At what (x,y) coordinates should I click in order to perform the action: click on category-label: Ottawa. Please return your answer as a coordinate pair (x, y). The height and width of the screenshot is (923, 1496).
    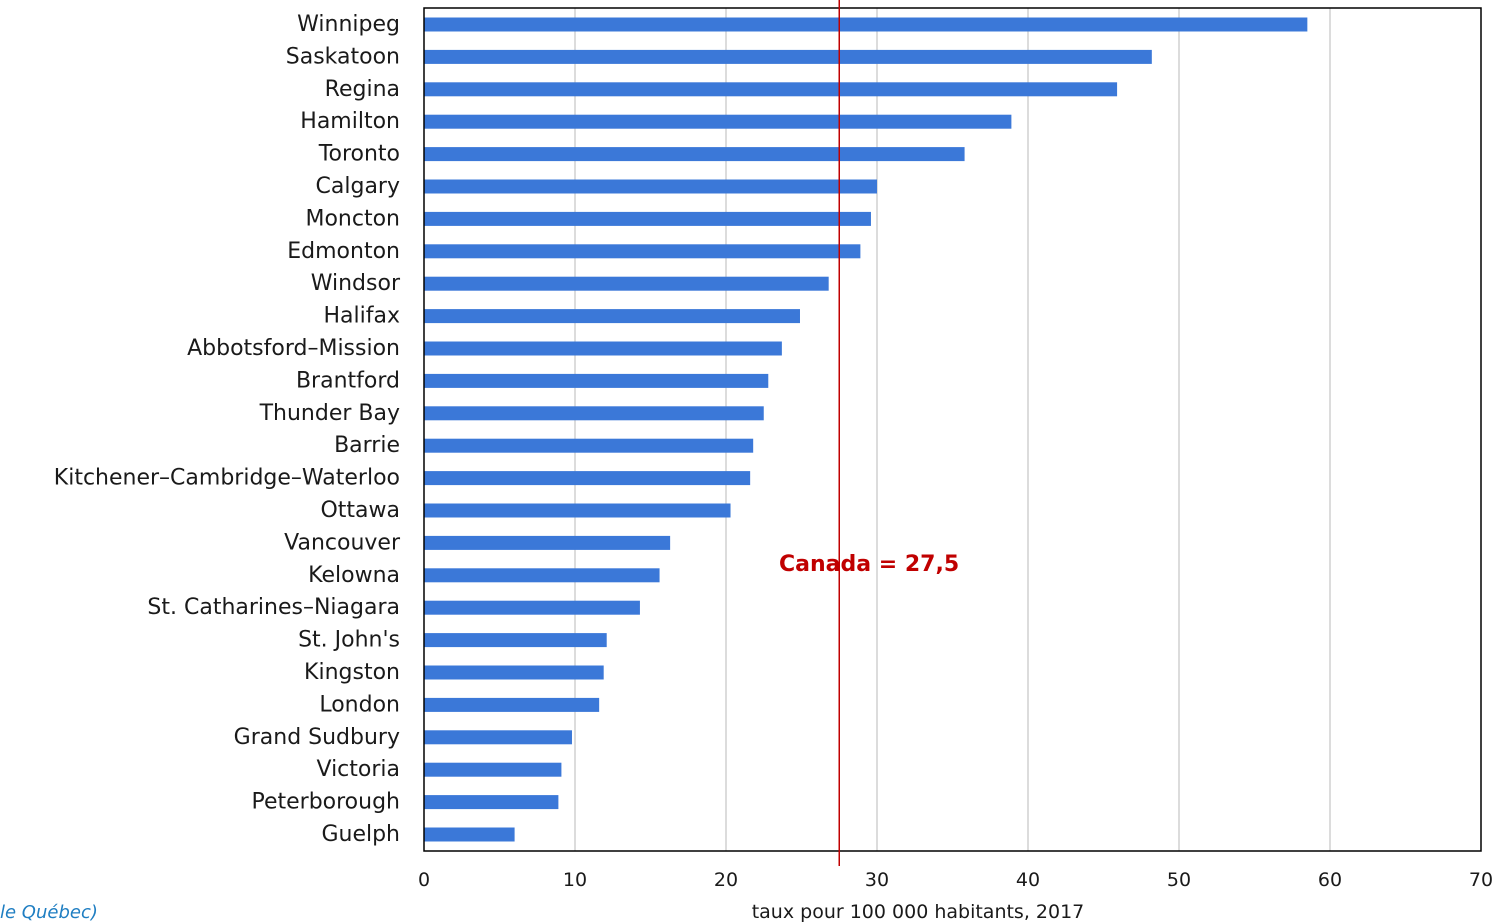
    Looking at the image, I should click on (360, 510).